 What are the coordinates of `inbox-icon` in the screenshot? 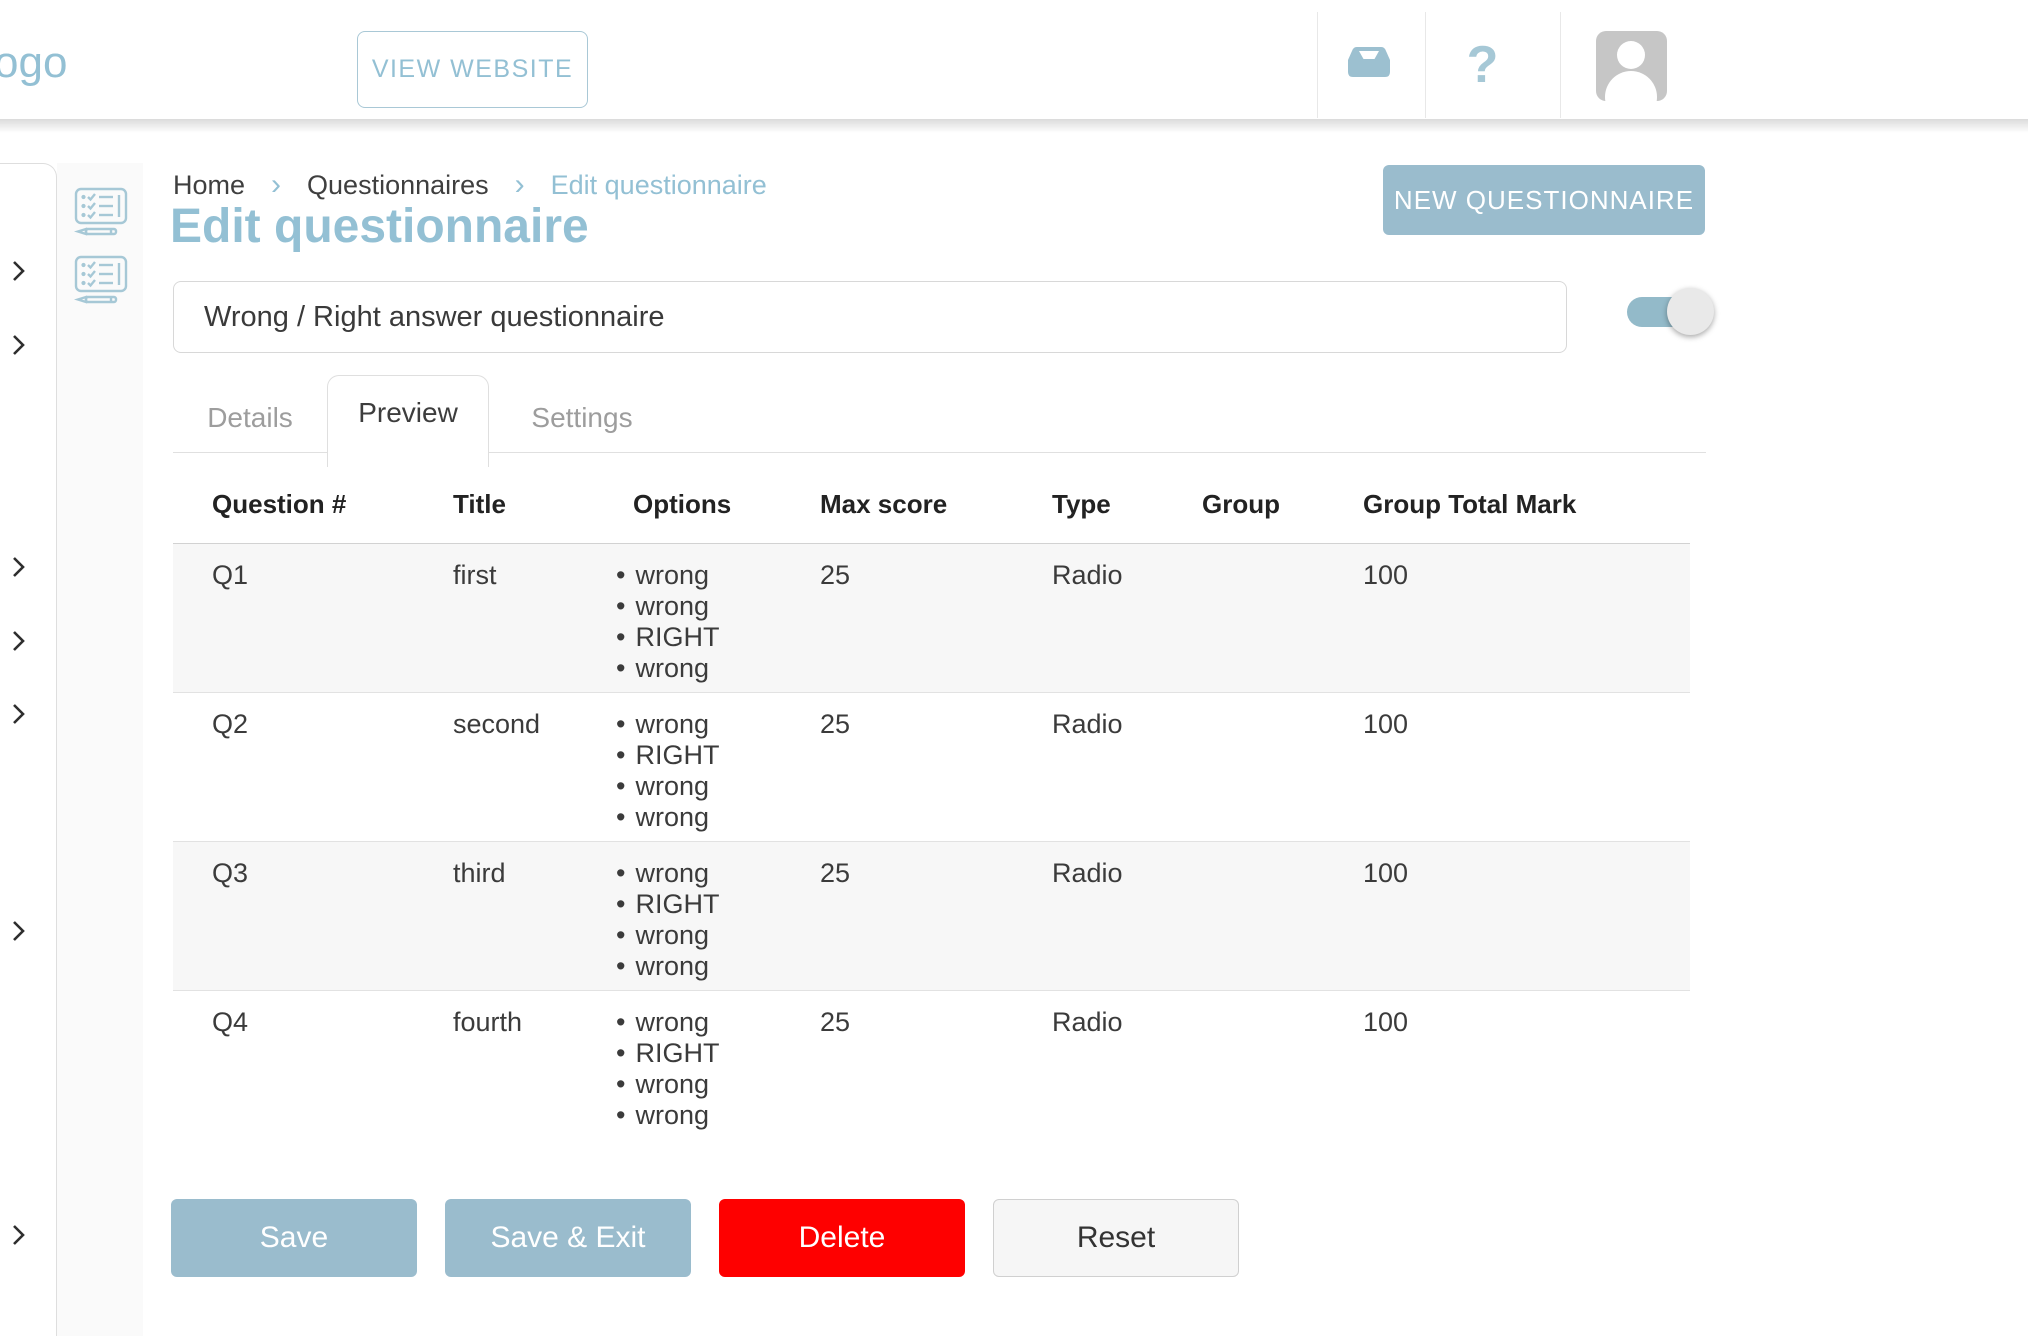 It's located at (1369, 64).